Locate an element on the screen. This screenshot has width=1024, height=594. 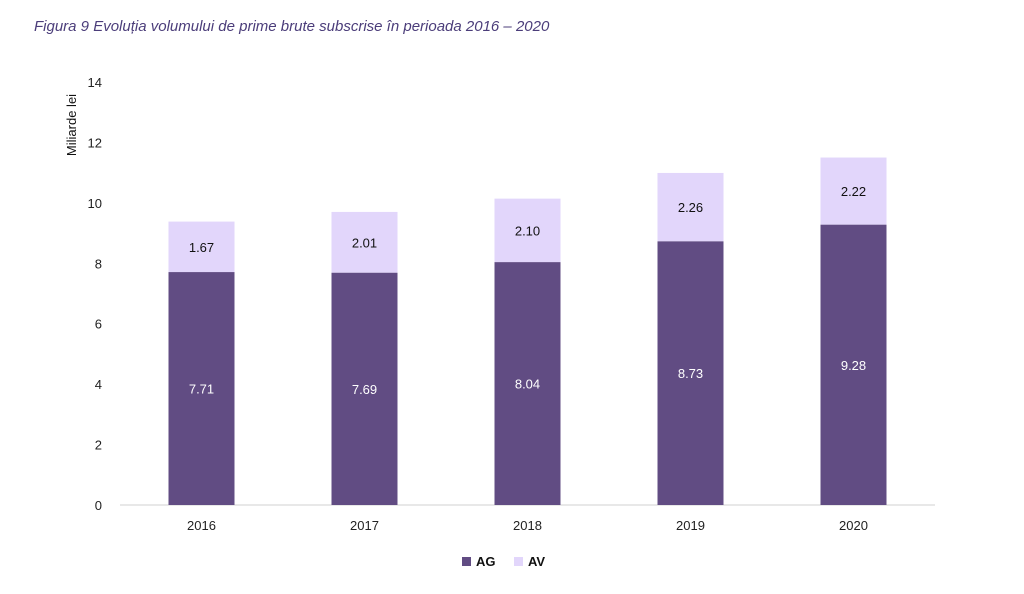
legend: AG AV is located at coordinates (503, 561).